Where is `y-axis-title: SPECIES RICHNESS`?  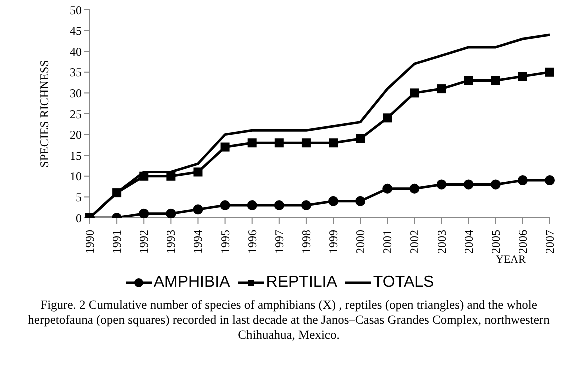
y-axis-title: SPECIES RICHNESS is located at coordinates (44, 114).